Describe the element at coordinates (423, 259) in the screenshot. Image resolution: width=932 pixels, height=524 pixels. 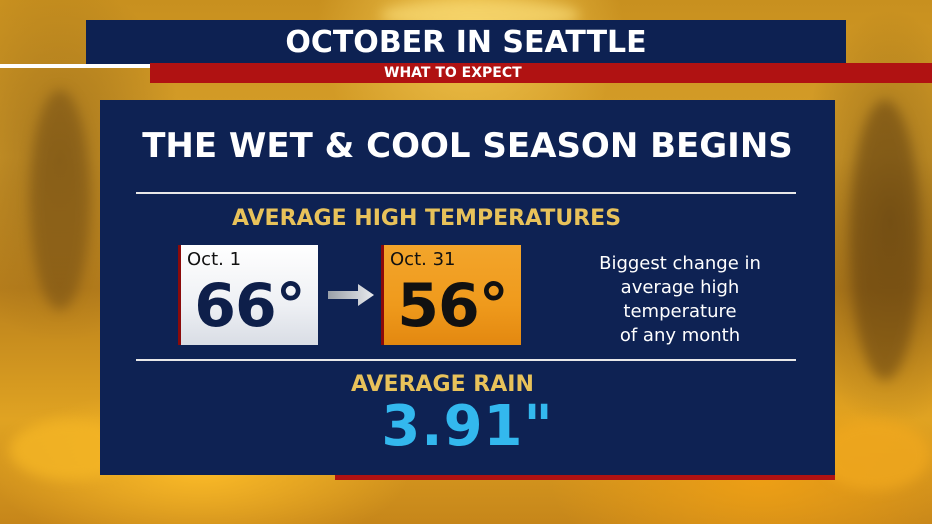
I see `temp-card-end-date: Oct. 31` at that location.